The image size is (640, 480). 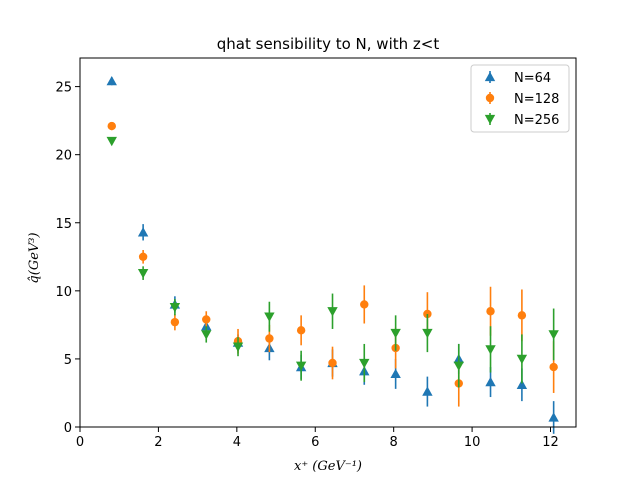 I want to click on chart-title: qhat sensibility to N, with z<t, so click(x=328, y=44).